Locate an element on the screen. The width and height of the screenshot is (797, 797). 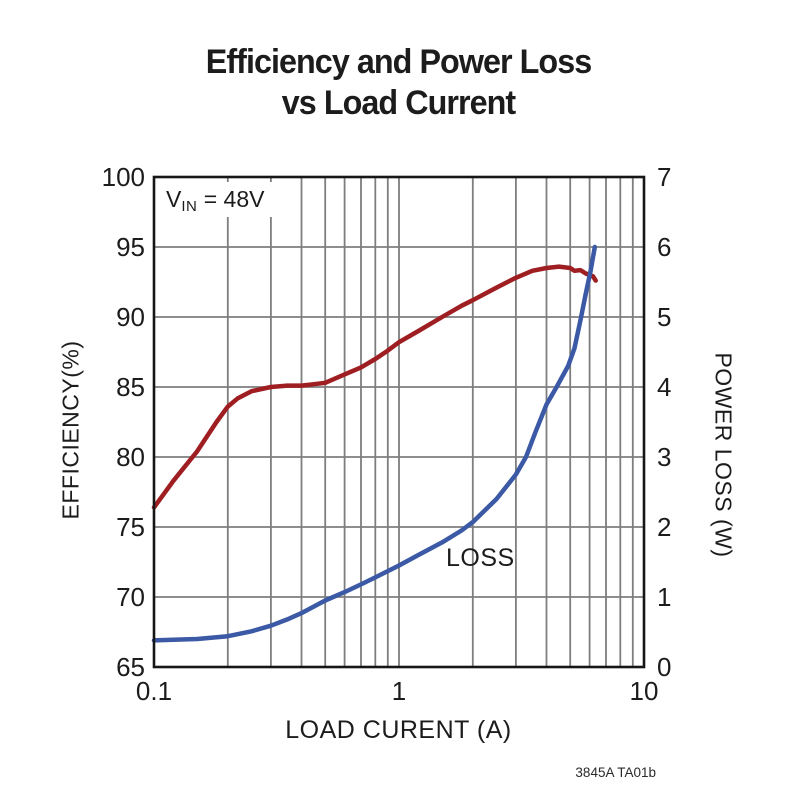
y-left-tick-label: 100 is located at coordinates (123, 177).